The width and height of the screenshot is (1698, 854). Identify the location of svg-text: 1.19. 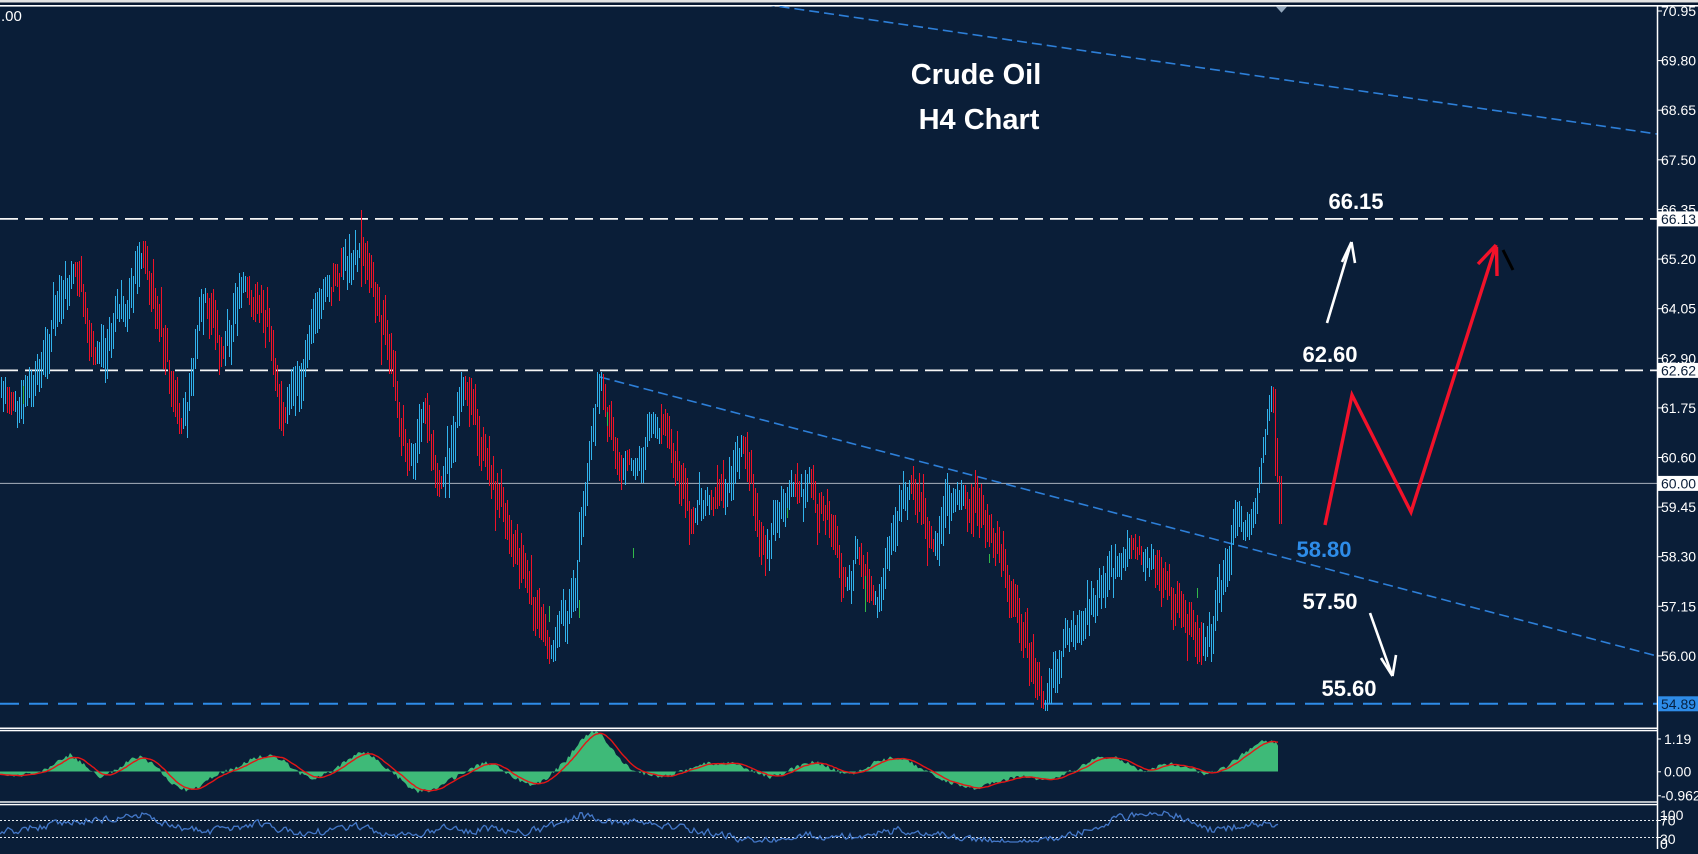
(1677, 739).